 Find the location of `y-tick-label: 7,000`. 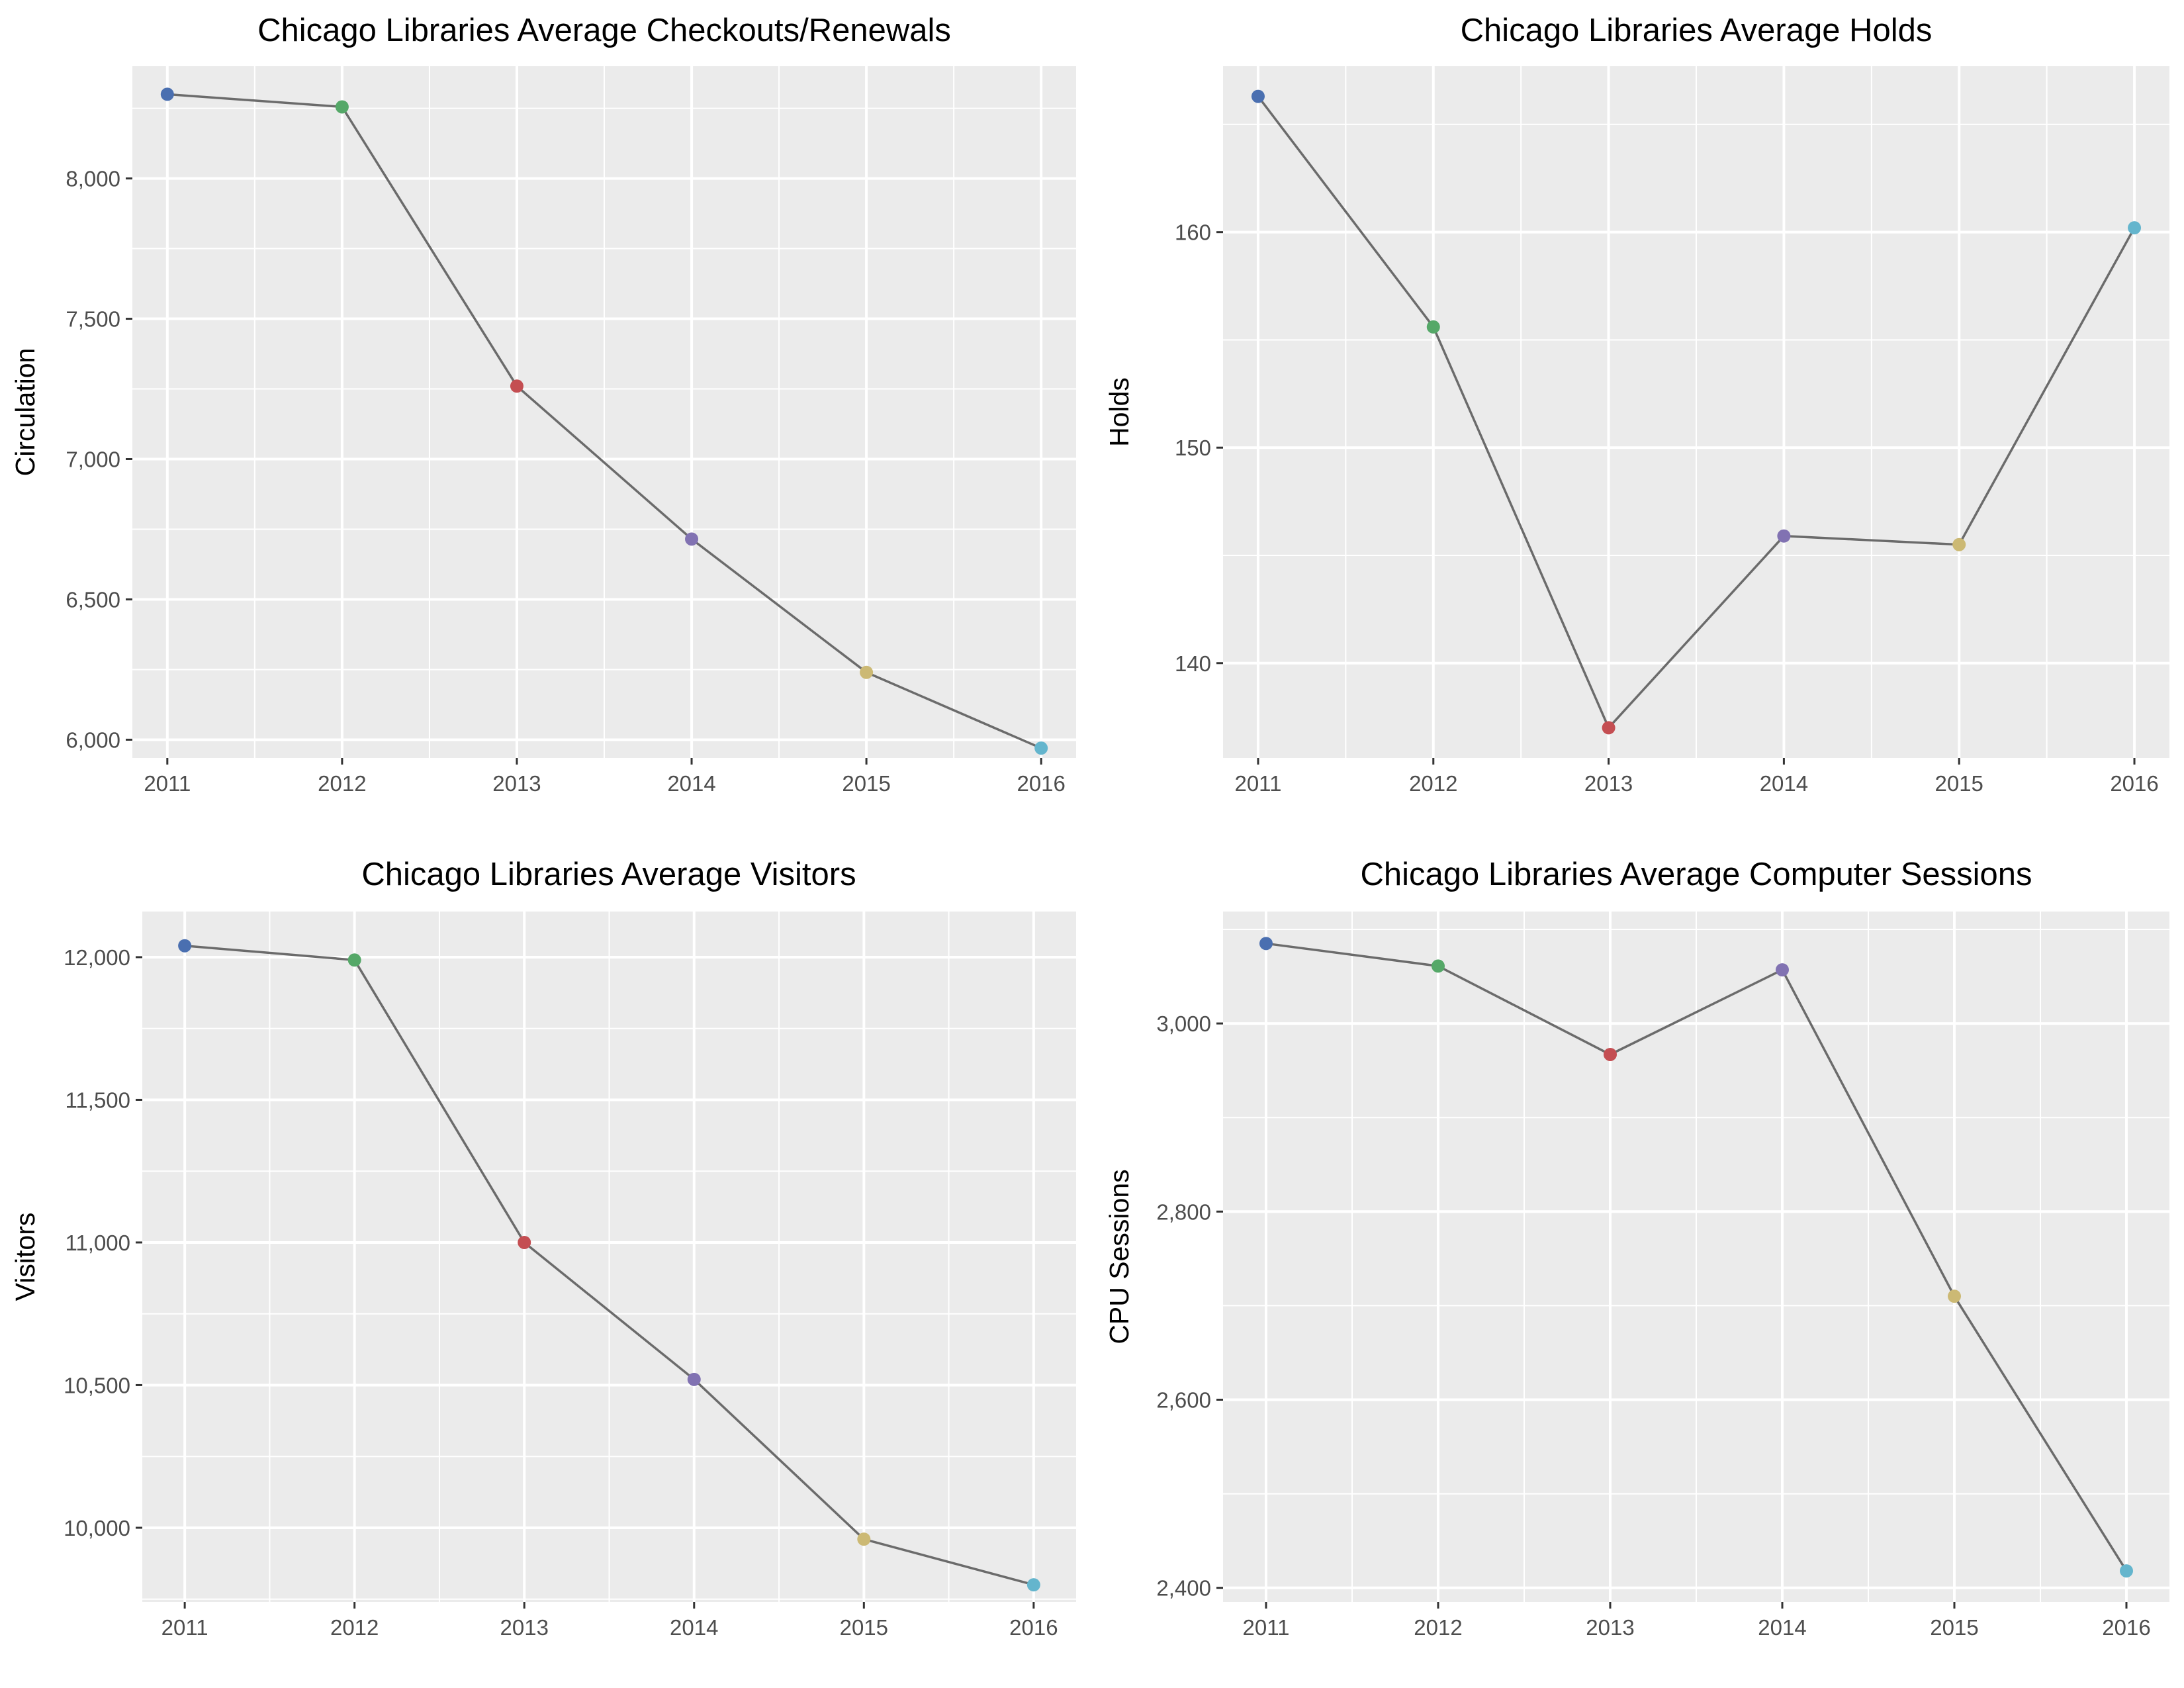

y-tick-label: 7,000 is located at coordinates (93, 459).